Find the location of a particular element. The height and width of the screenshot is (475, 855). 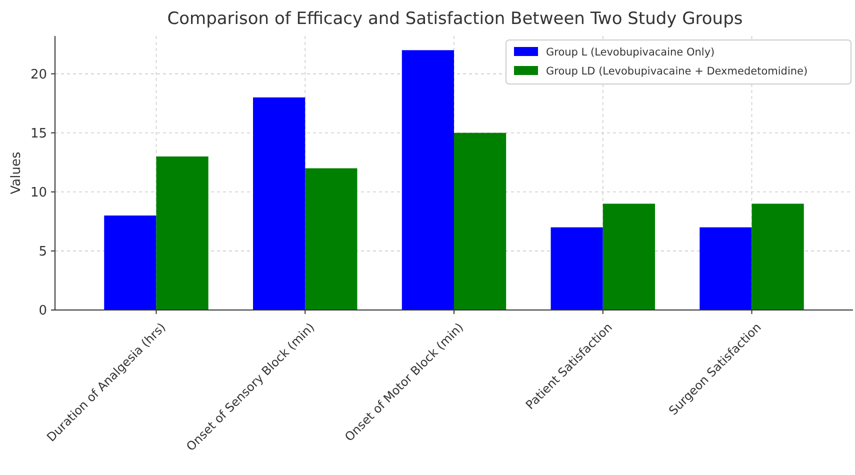

y-tick-label: 15 is located at coordinates (38, 134).